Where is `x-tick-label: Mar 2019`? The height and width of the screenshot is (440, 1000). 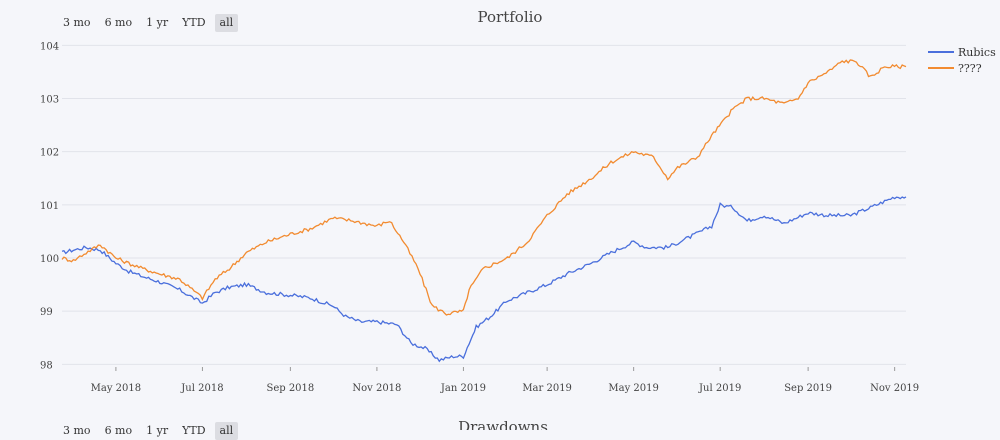 x-tick-label: Mar 2019 is located at coordinates (547, 388).